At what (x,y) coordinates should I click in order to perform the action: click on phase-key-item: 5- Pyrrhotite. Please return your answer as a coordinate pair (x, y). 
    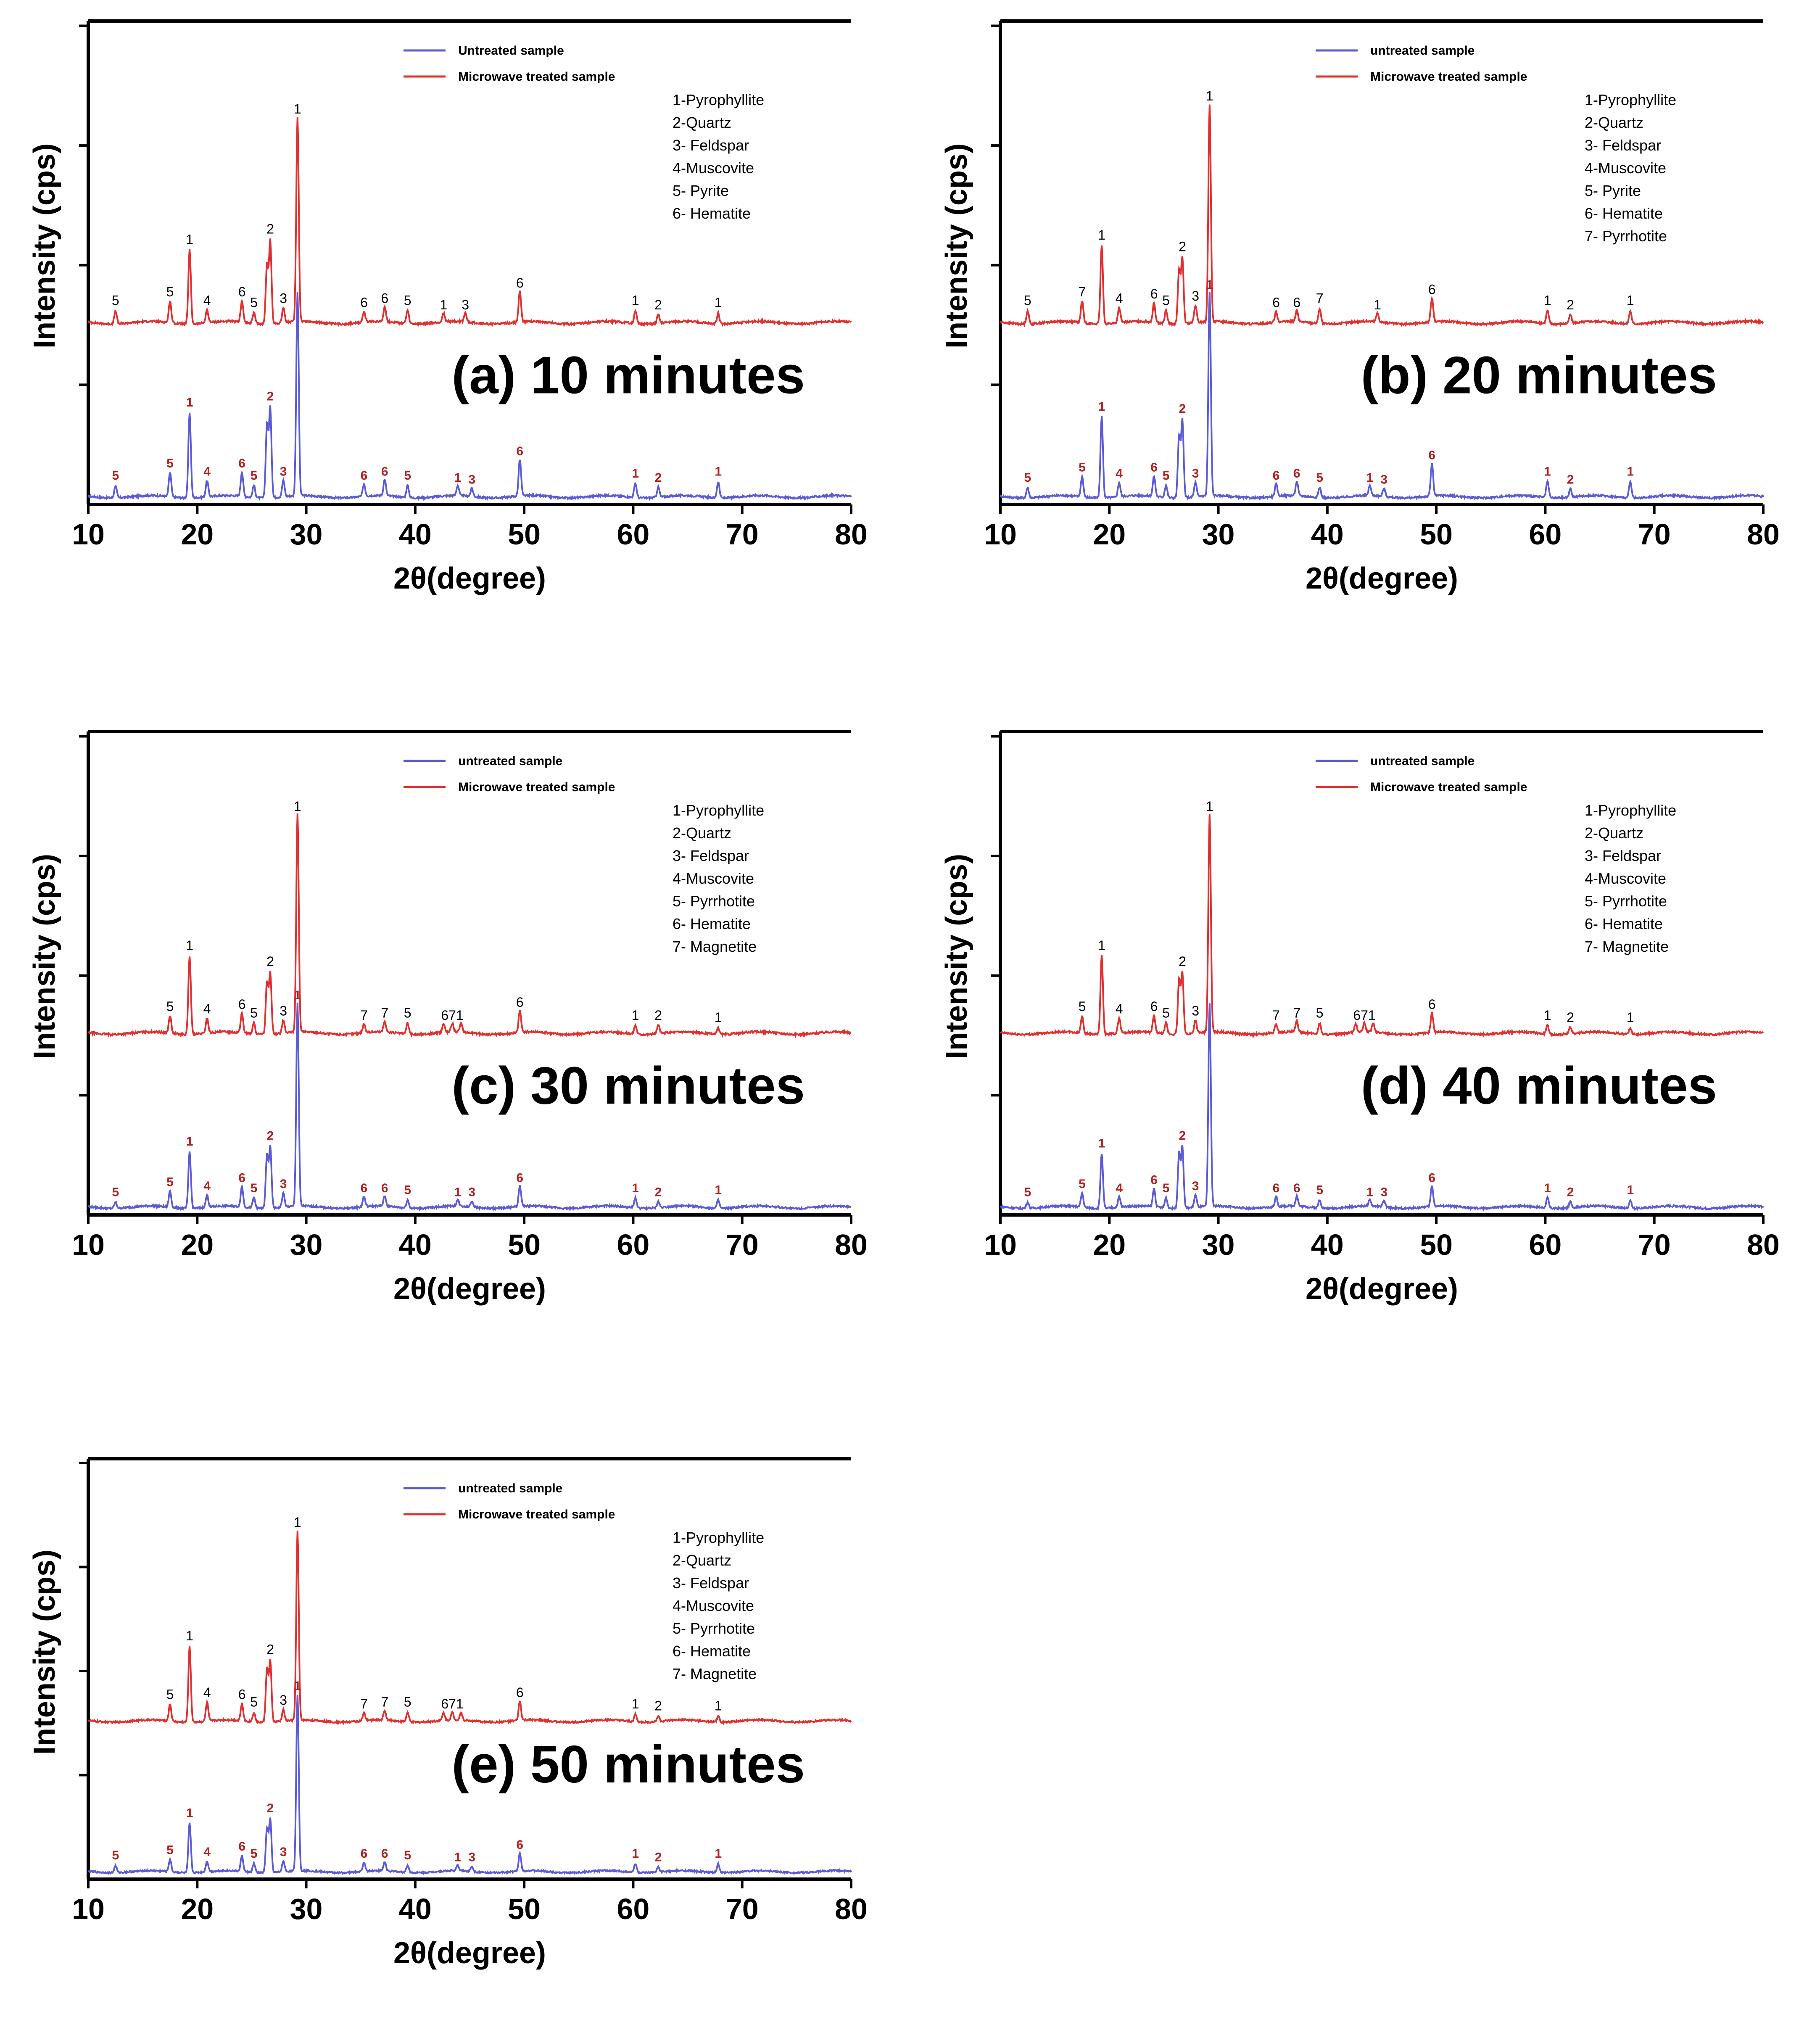
    Looking at the image, I should click on (1626, 901).